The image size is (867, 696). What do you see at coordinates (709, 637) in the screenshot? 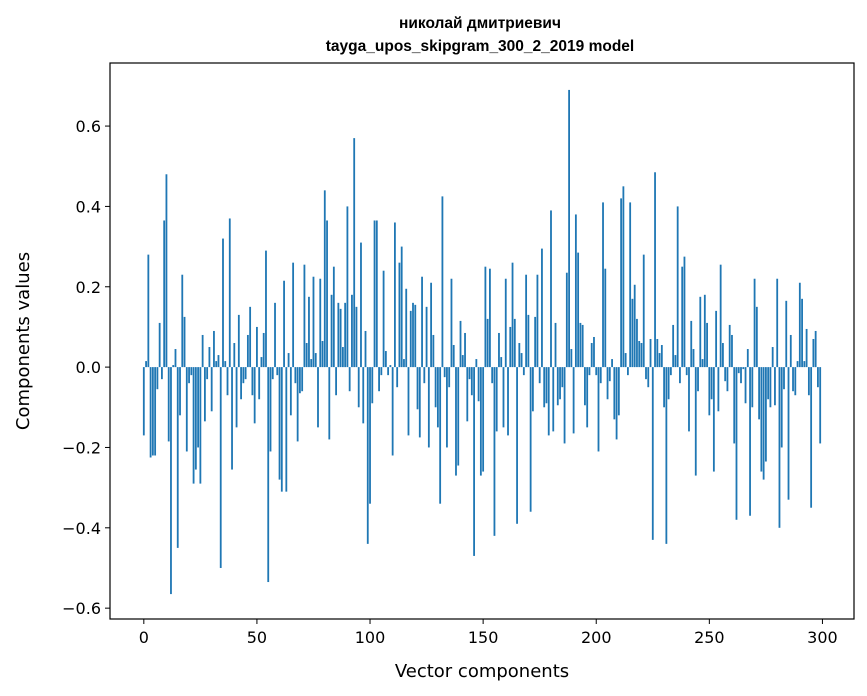
I see `x-tick-label: 250` at bounding box center [709, 637].